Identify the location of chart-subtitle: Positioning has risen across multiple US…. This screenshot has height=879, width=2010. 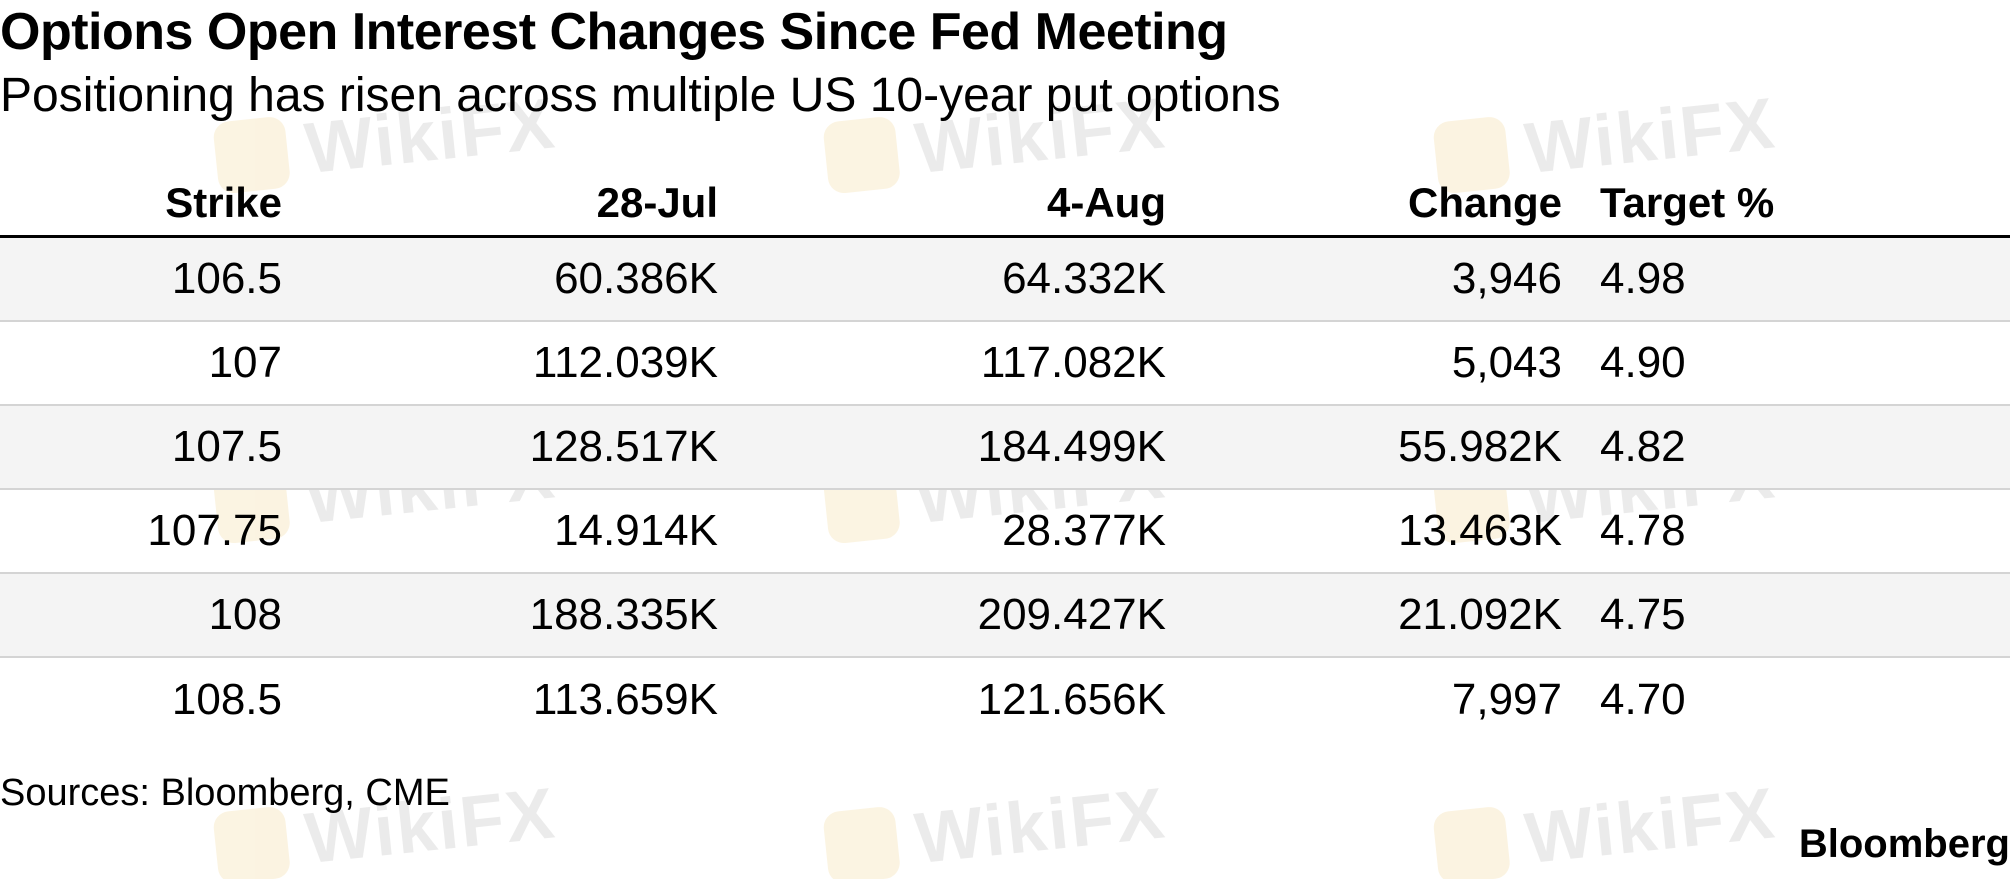
(640, 95).